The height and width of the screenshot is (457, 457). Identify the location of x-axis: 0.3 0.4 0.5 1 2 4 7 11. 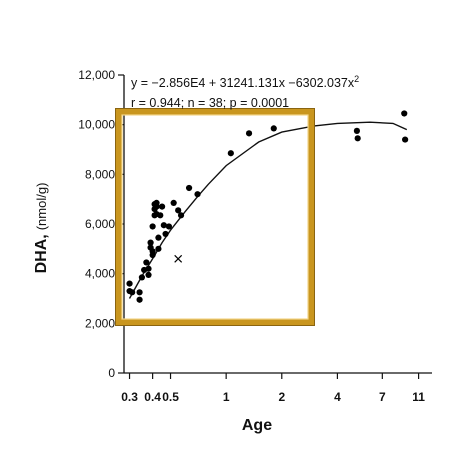
(276, 388).